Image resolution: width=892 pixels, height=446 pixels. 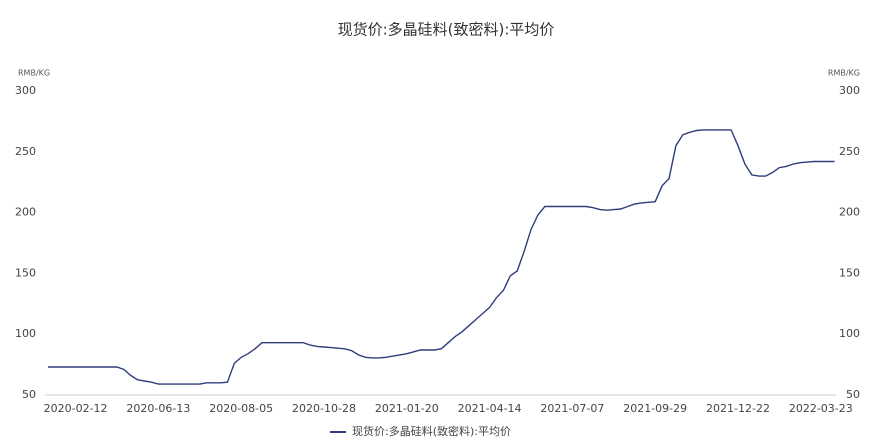 I want to click on y-tick-label: 150, so click(x=25, y=272).